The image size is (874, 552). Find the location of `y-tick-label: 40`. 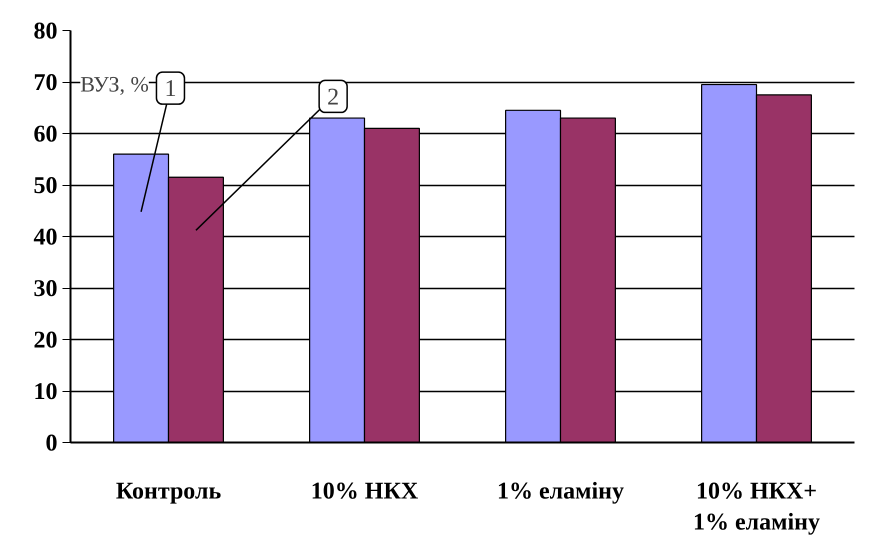

y-tick-label: 40 is located at coordinates (46, 237).